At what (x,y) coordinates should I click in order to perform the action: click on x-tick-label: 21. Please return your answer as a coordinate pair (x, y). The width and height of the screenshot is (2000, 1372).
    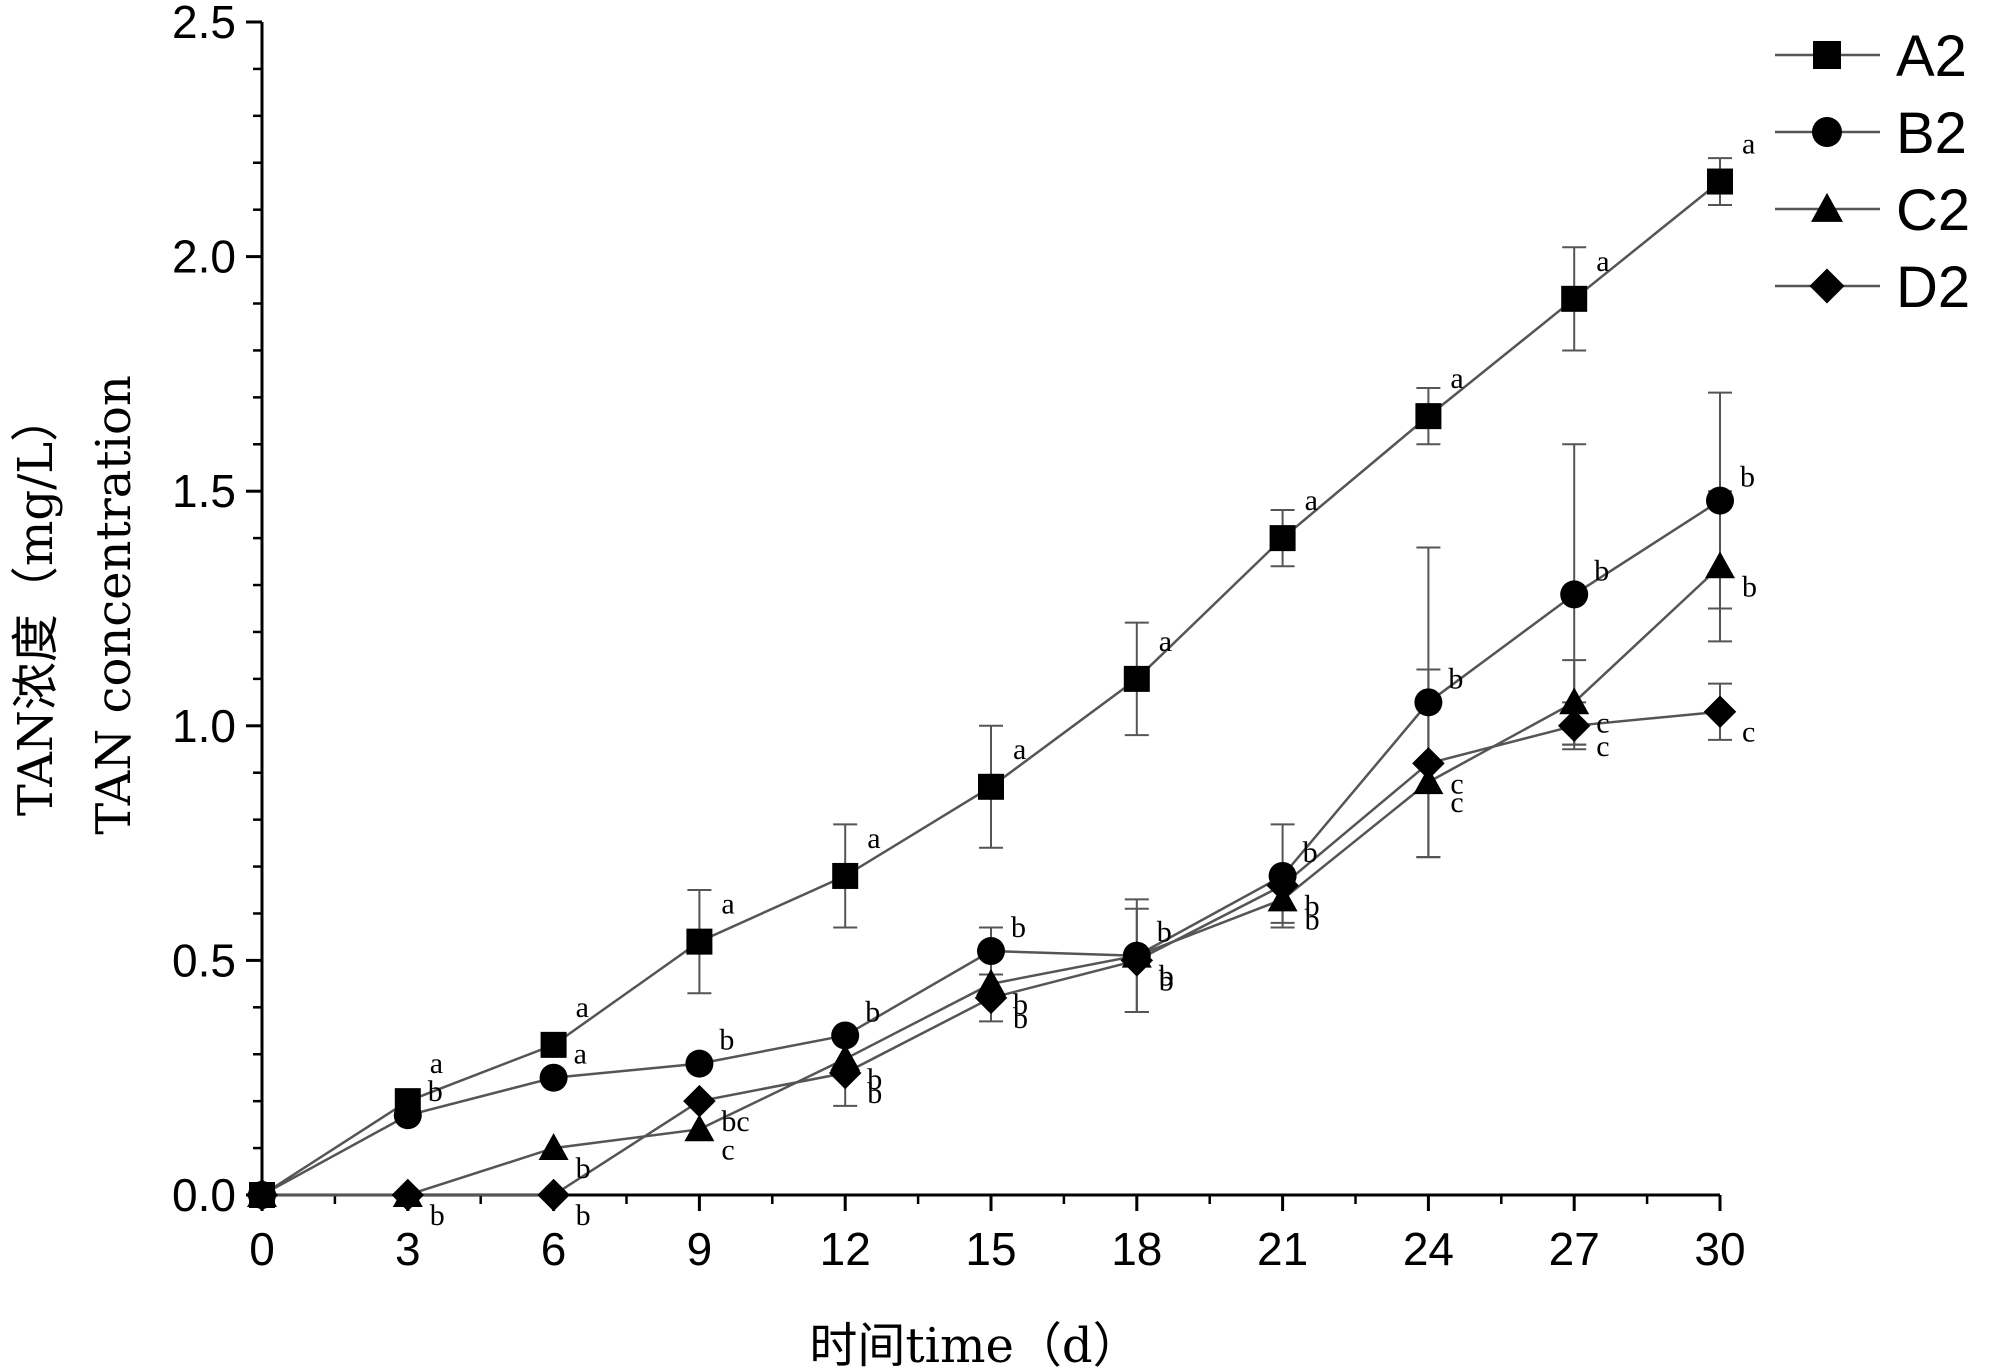
    Looking at the image, I should click on (1282, 1249).